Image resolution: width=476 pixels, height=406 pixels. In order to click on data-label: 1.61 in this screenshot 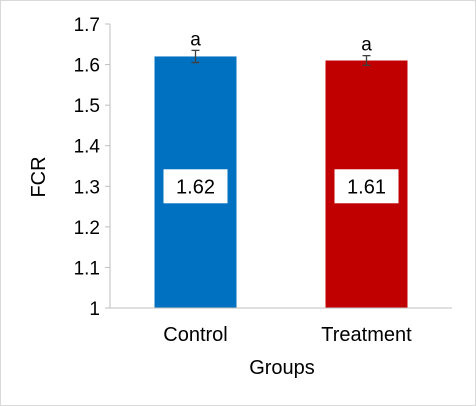, I will do `click(366, 187)`.